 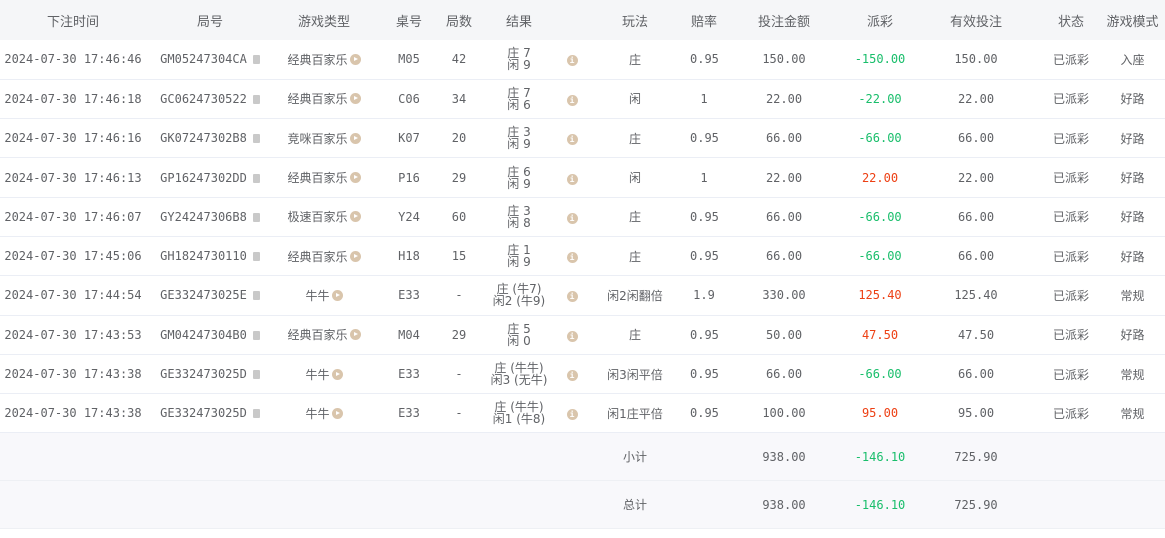 What do you see at coordinates (880, 374) in the screenshot?
I see `payout: -66.00` at bounding box center [880, 374].